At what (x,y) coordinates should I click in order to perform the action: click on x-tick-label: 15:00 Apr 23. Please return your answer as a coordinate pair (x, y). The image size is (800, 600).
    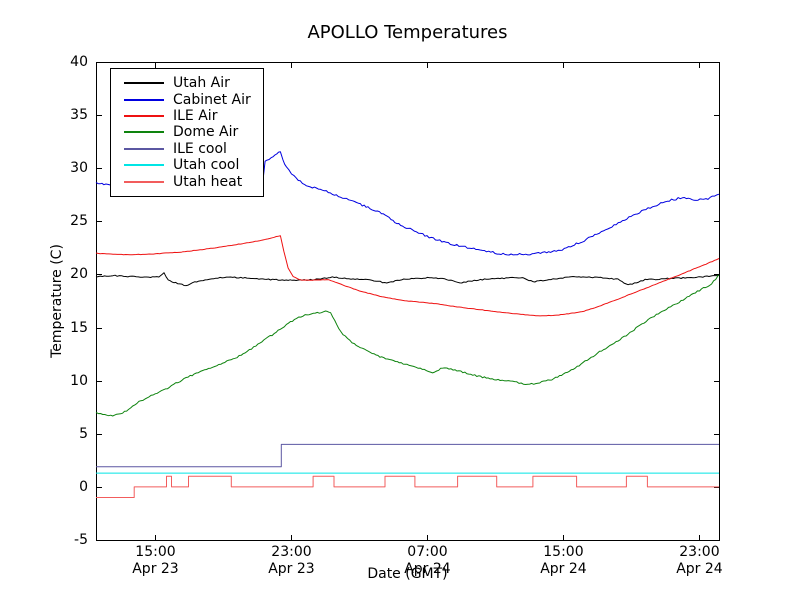
    Looking at the image, I should click on (155, 561).